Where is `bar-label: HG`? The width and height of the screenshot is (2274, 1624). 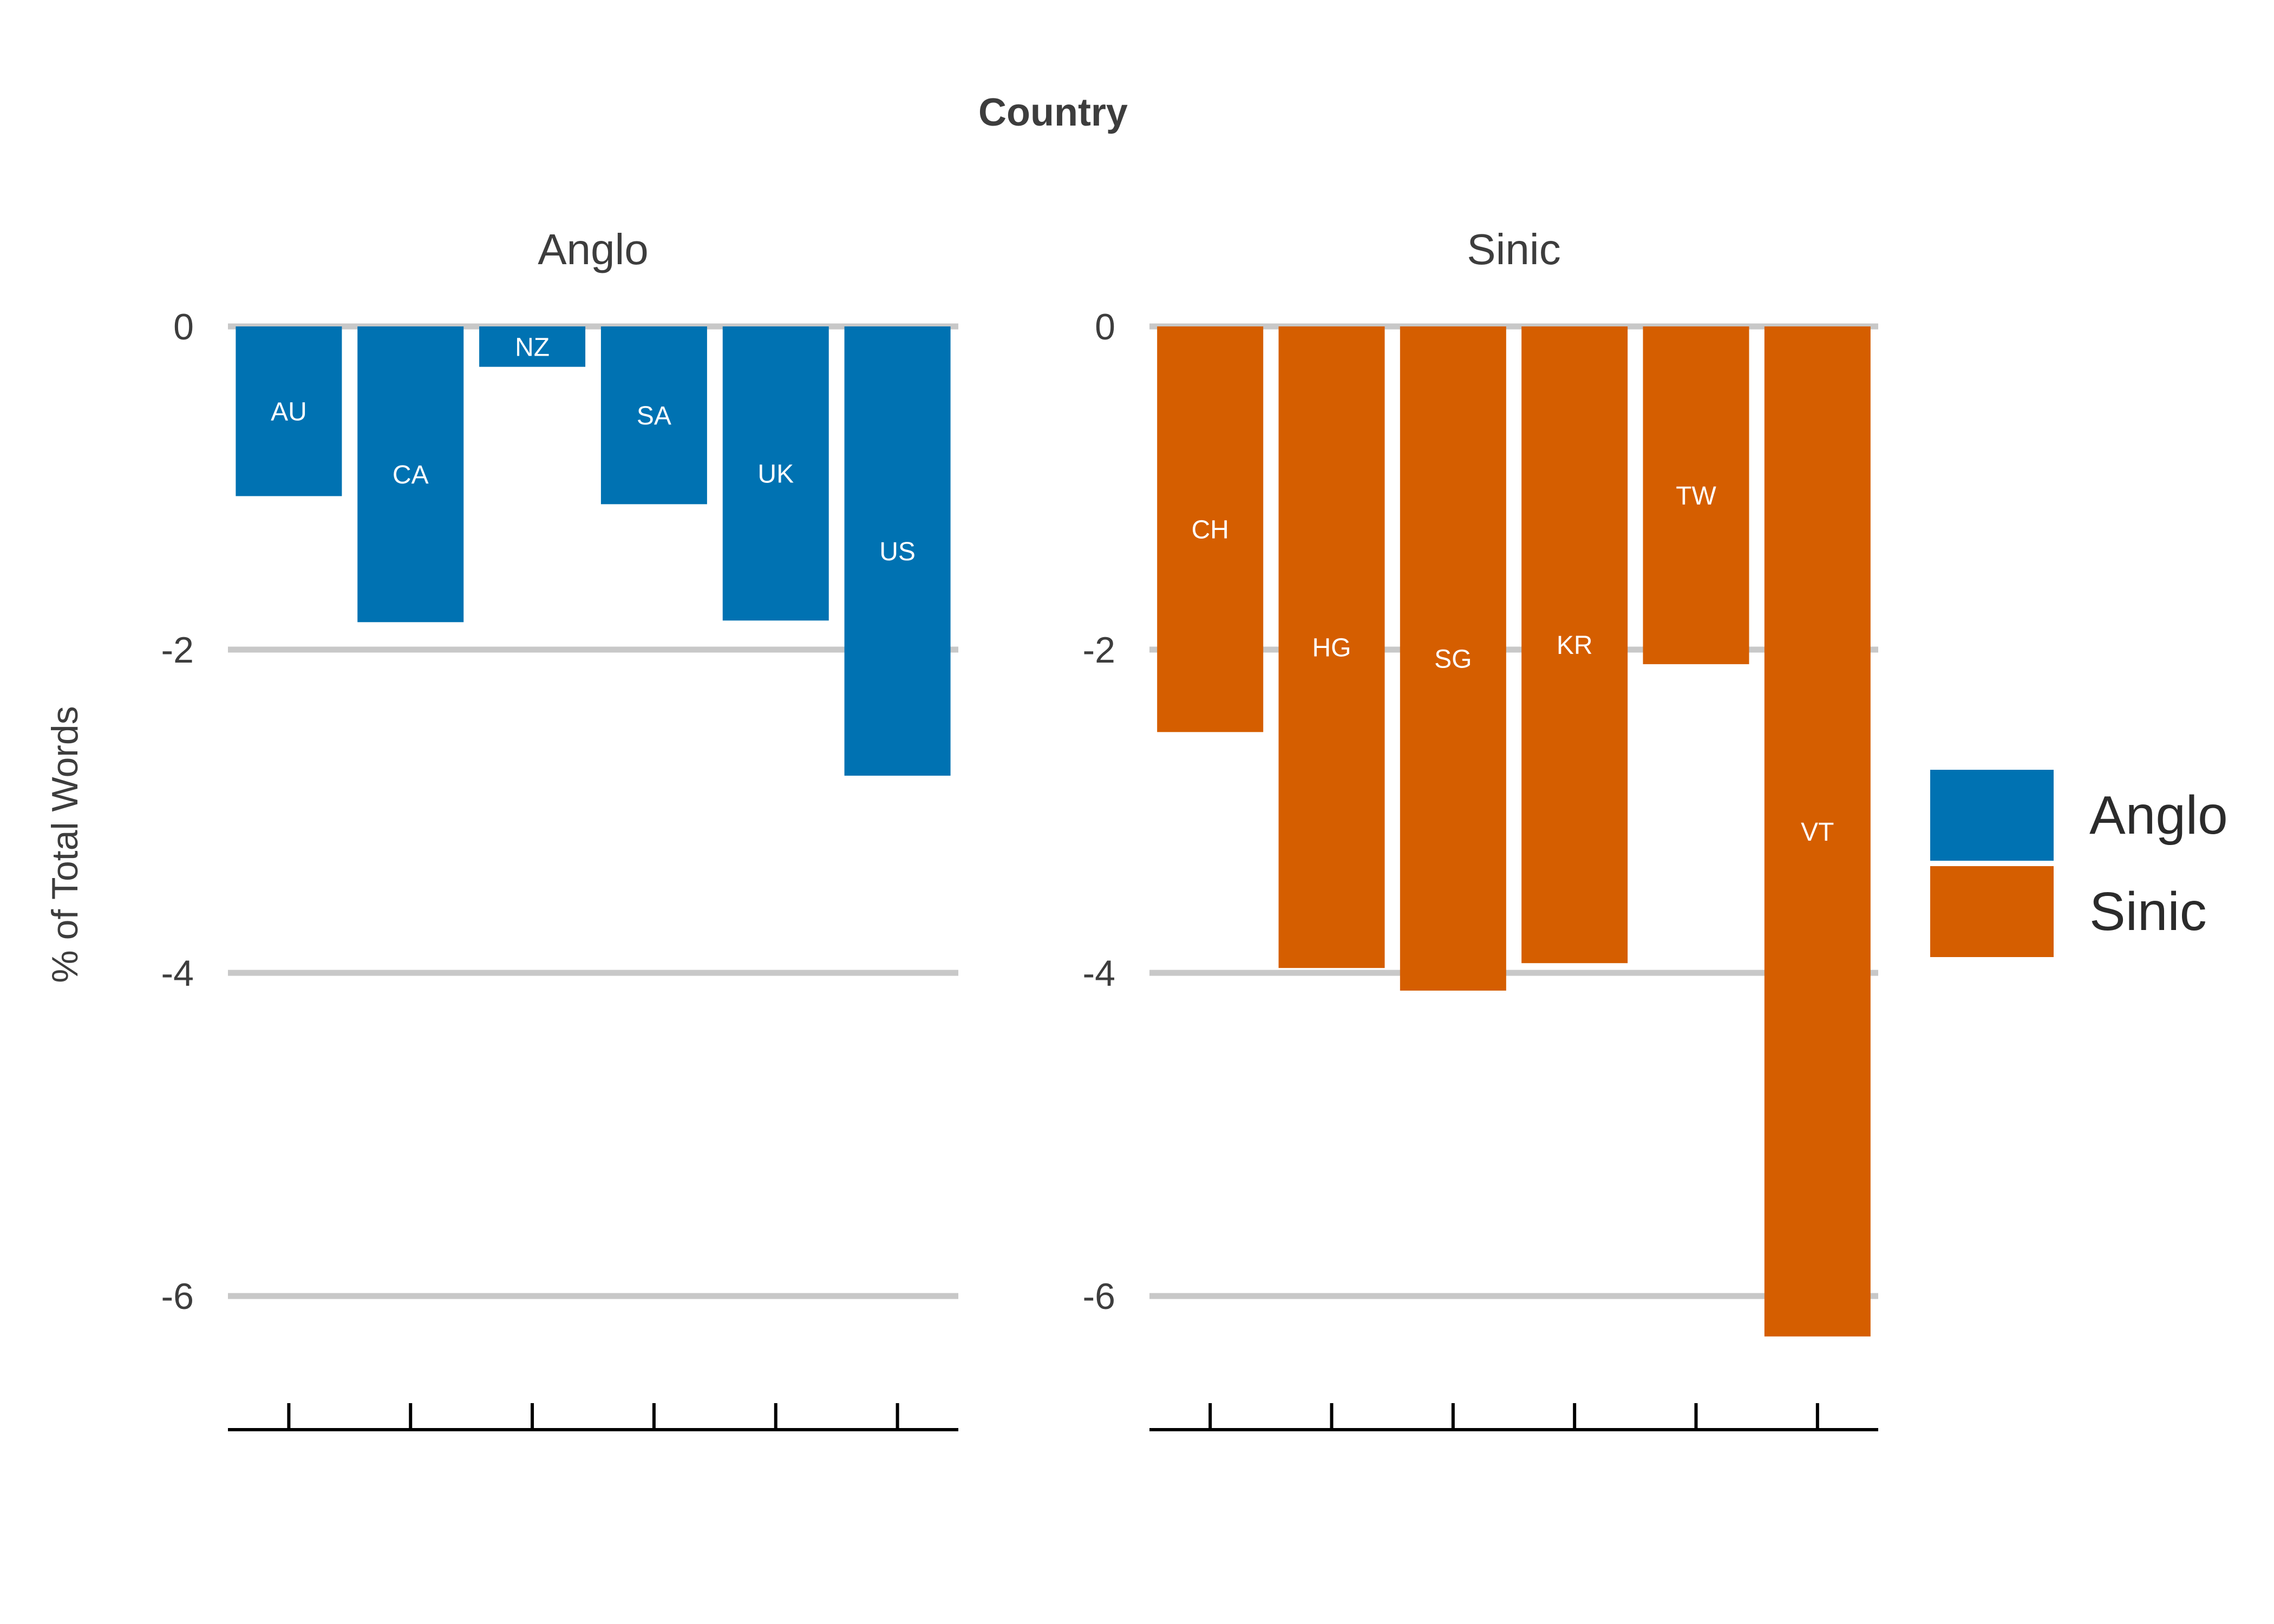
bar-label: HG is located at coordinates (1331, 648).